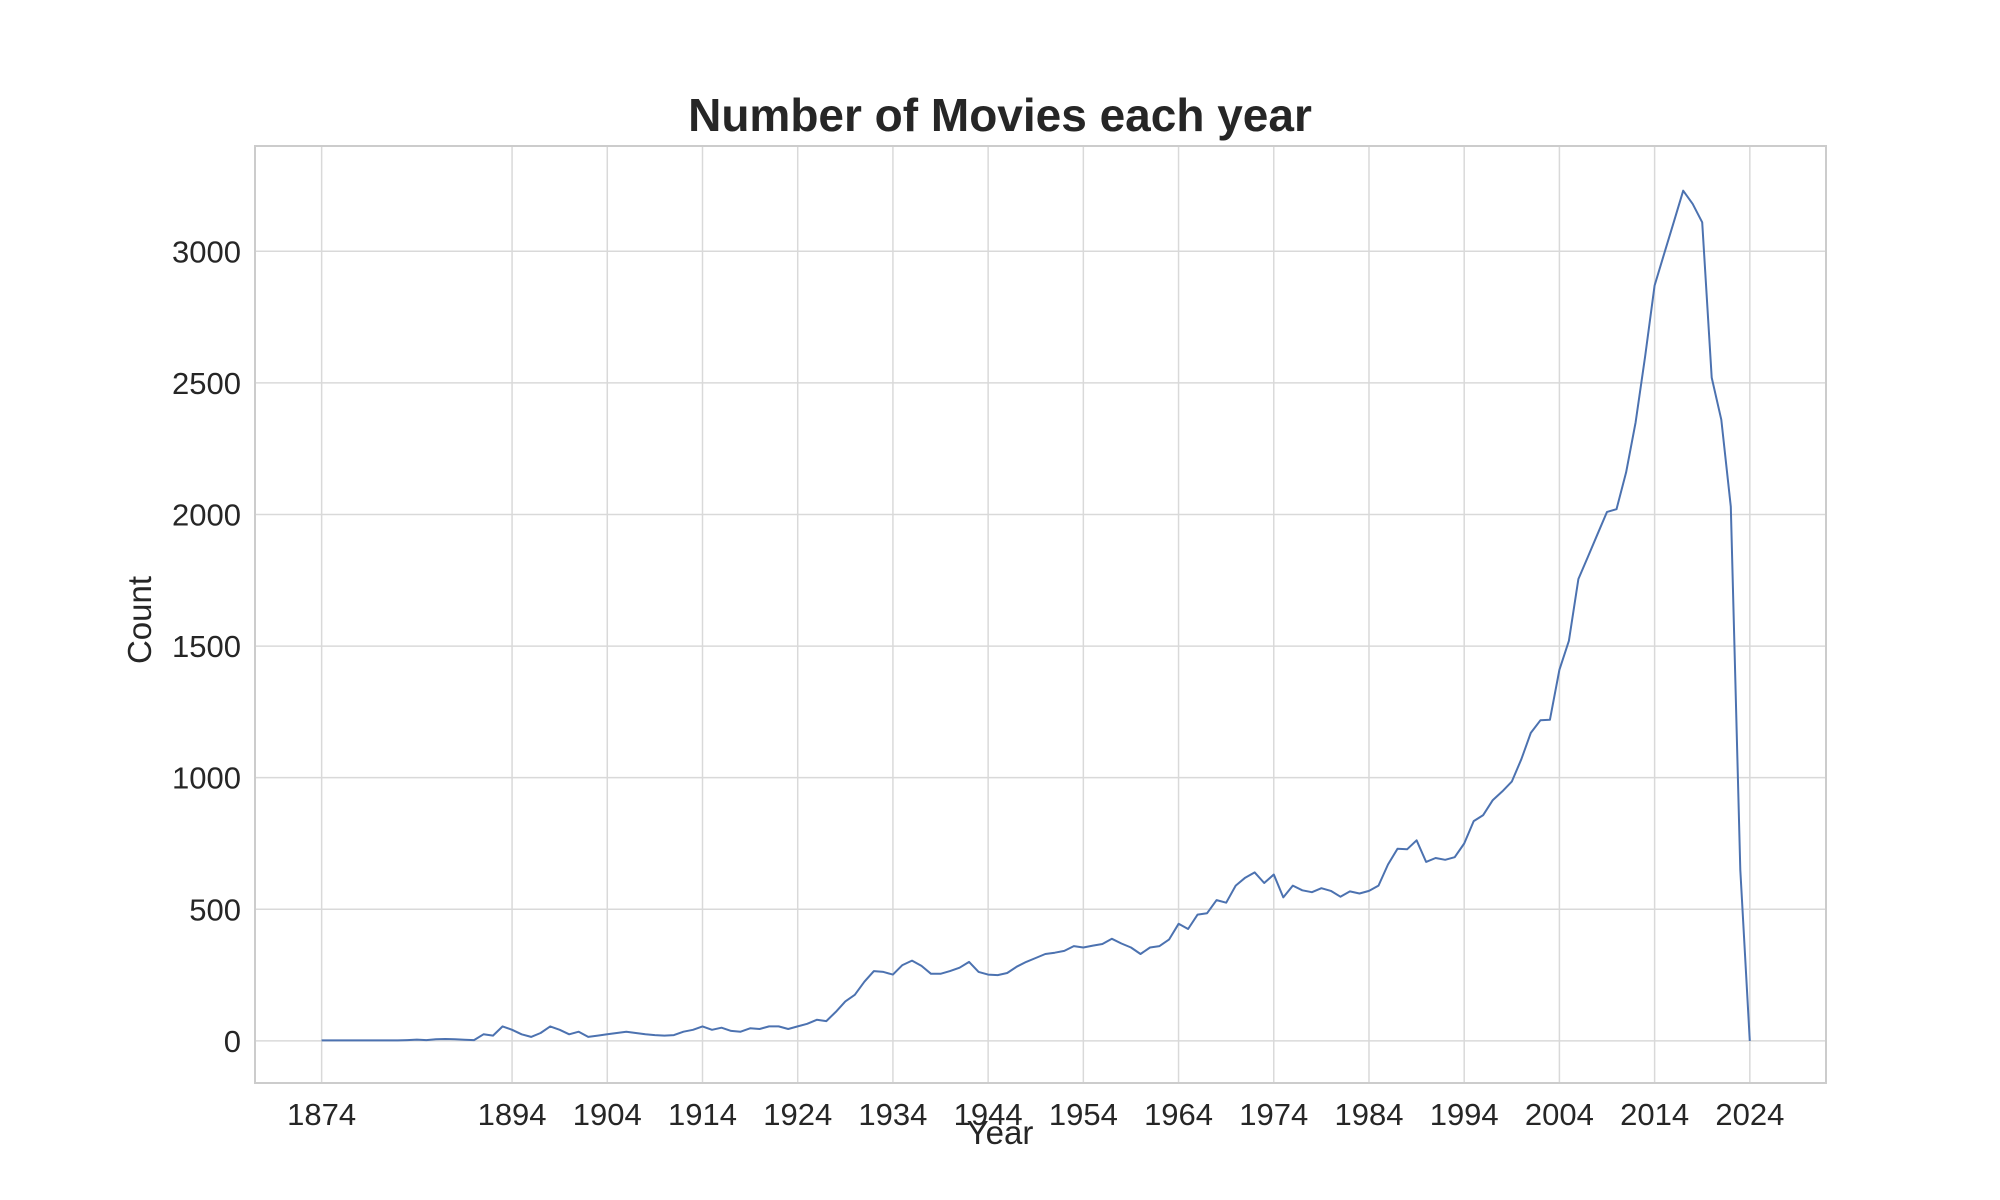 Image resolution: width=2000 pixels, height=1200 pixels. I want to click on x-tick-label: 1934, so click(892, 1114).